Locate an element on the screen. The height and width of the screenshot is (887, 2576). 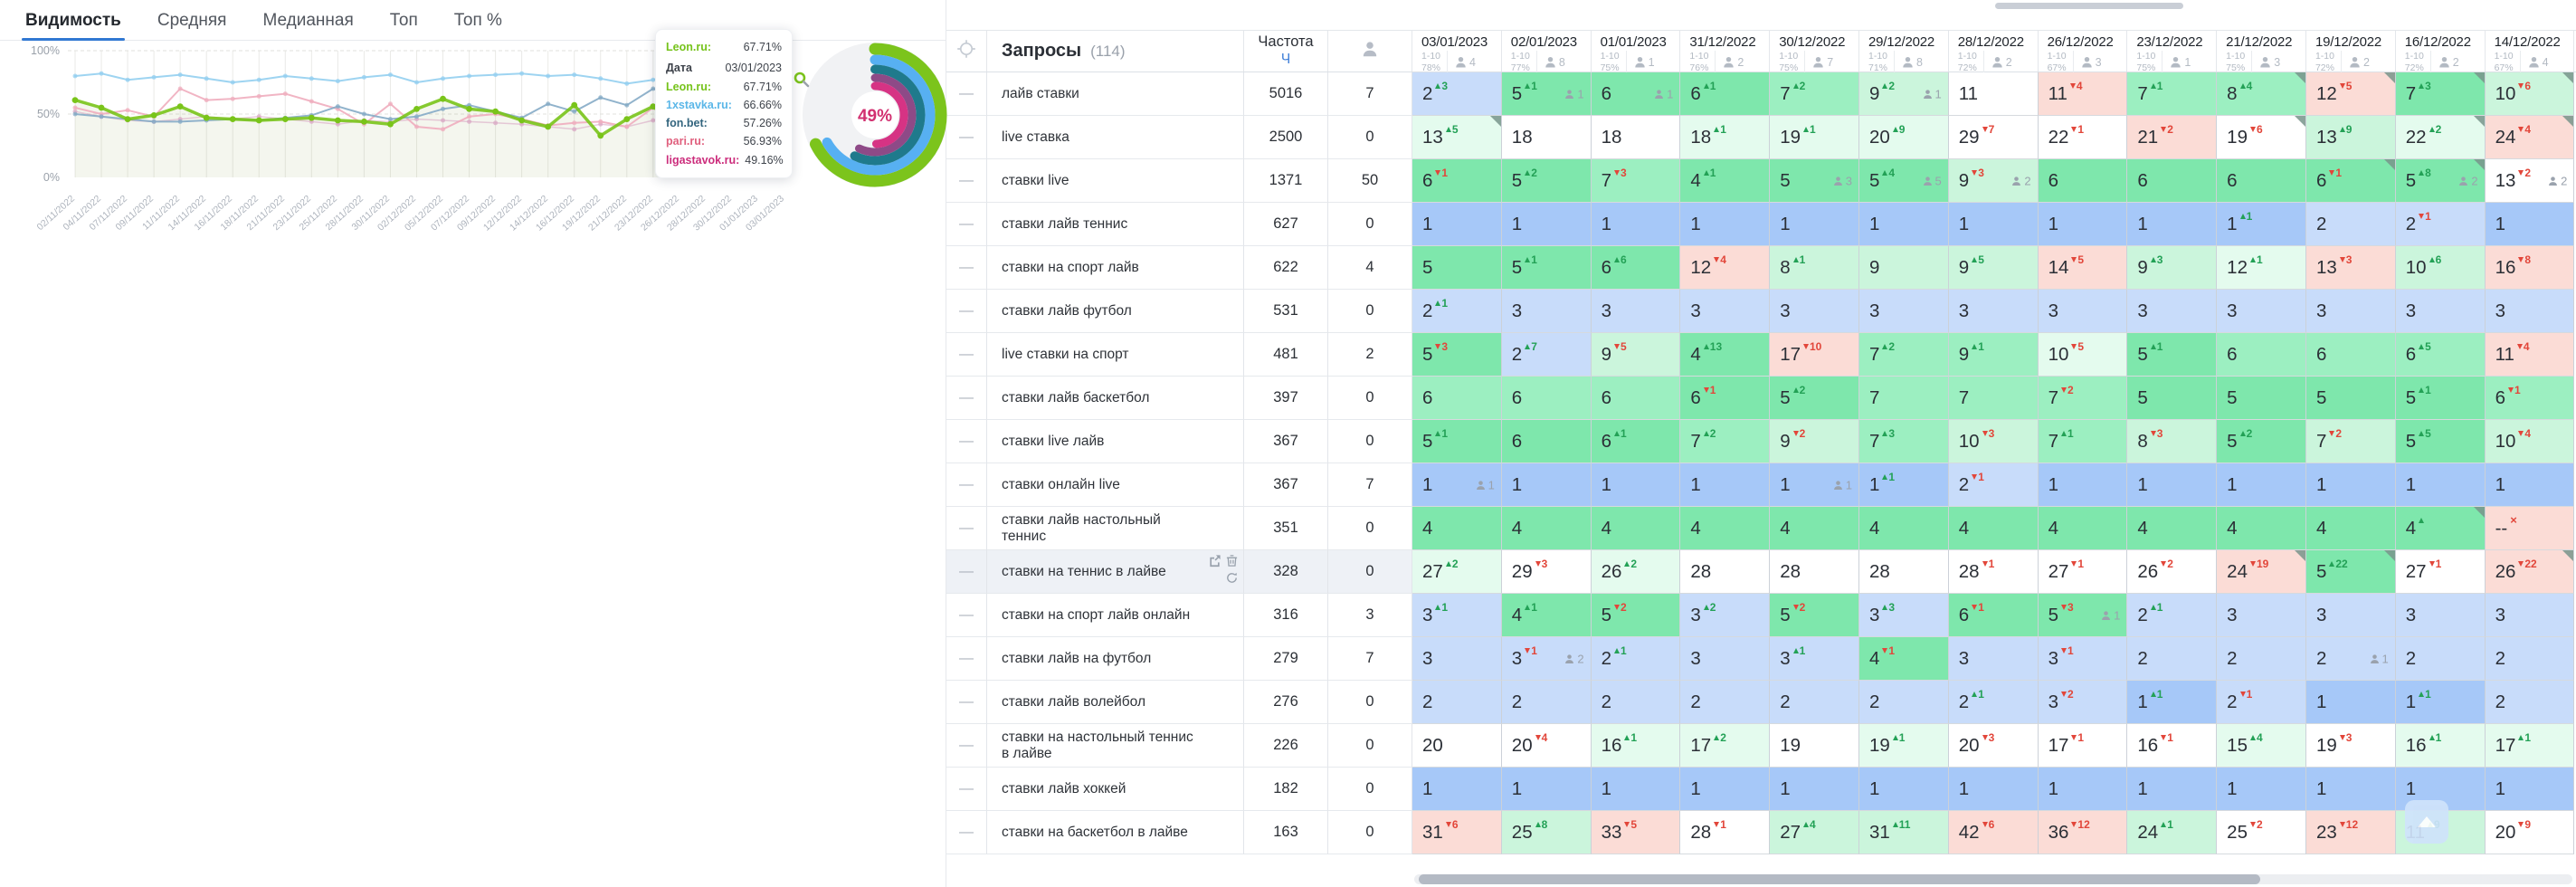
position-cell: 15 4 is located at coordinates (2261, 746).